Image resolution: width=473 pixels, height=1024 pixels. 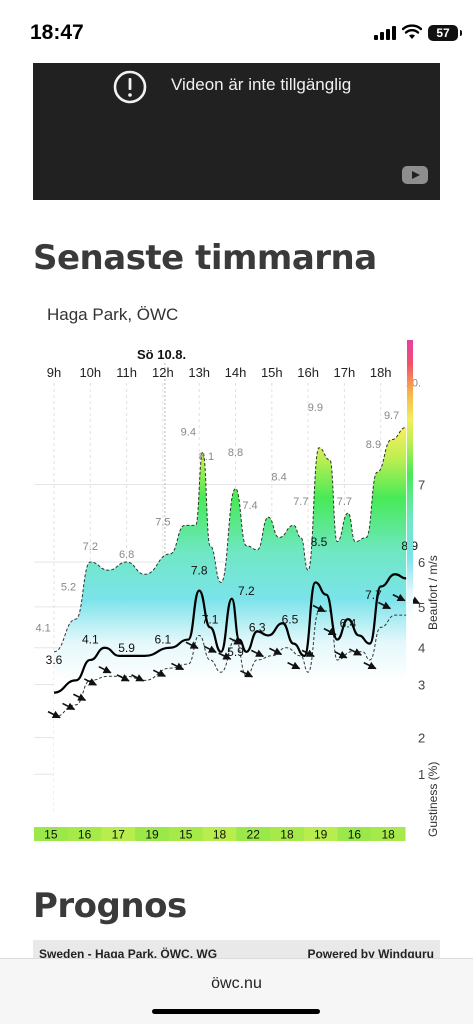 I want to click on average-value-label: 6.5, so click(x=290, y=619).